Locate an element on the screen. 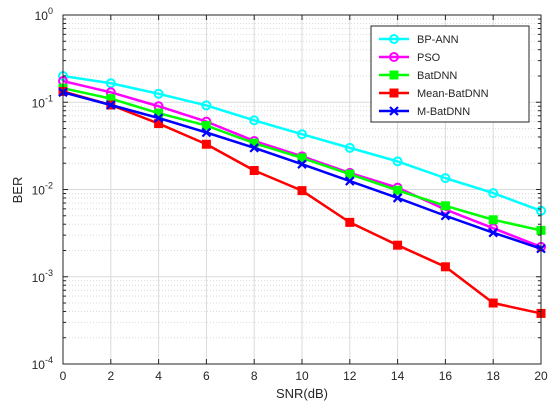 The width and height of the screenshot is (550, 409). x-tick-label: 6 is located at coordinates (206, 376).